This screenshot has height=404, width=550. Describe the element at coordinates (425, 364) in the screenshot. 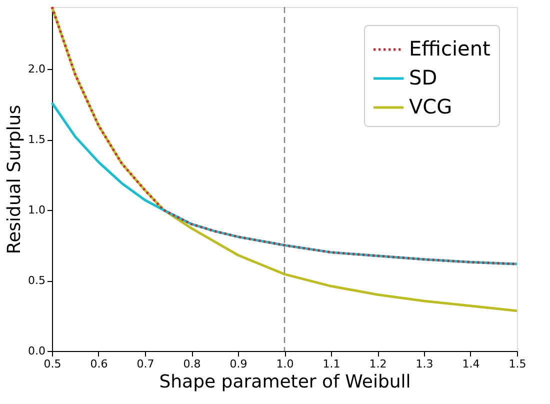

I see `x-tick-label: 1.3` at that location.